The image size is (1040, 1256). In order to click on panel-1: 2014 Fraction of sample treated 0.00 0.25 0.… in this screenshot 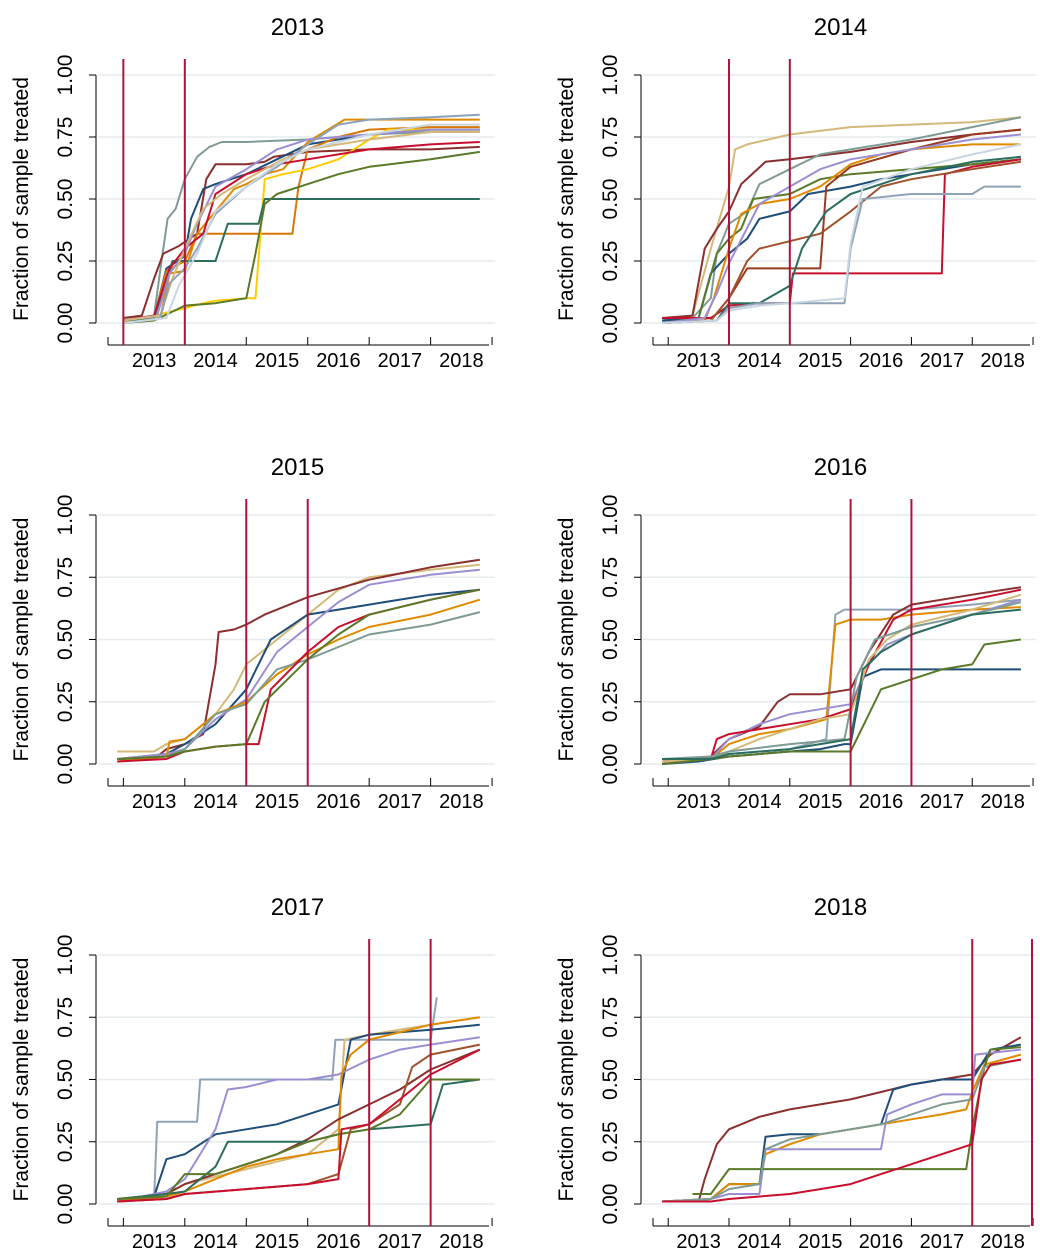, I will do `click(795, 193)`.